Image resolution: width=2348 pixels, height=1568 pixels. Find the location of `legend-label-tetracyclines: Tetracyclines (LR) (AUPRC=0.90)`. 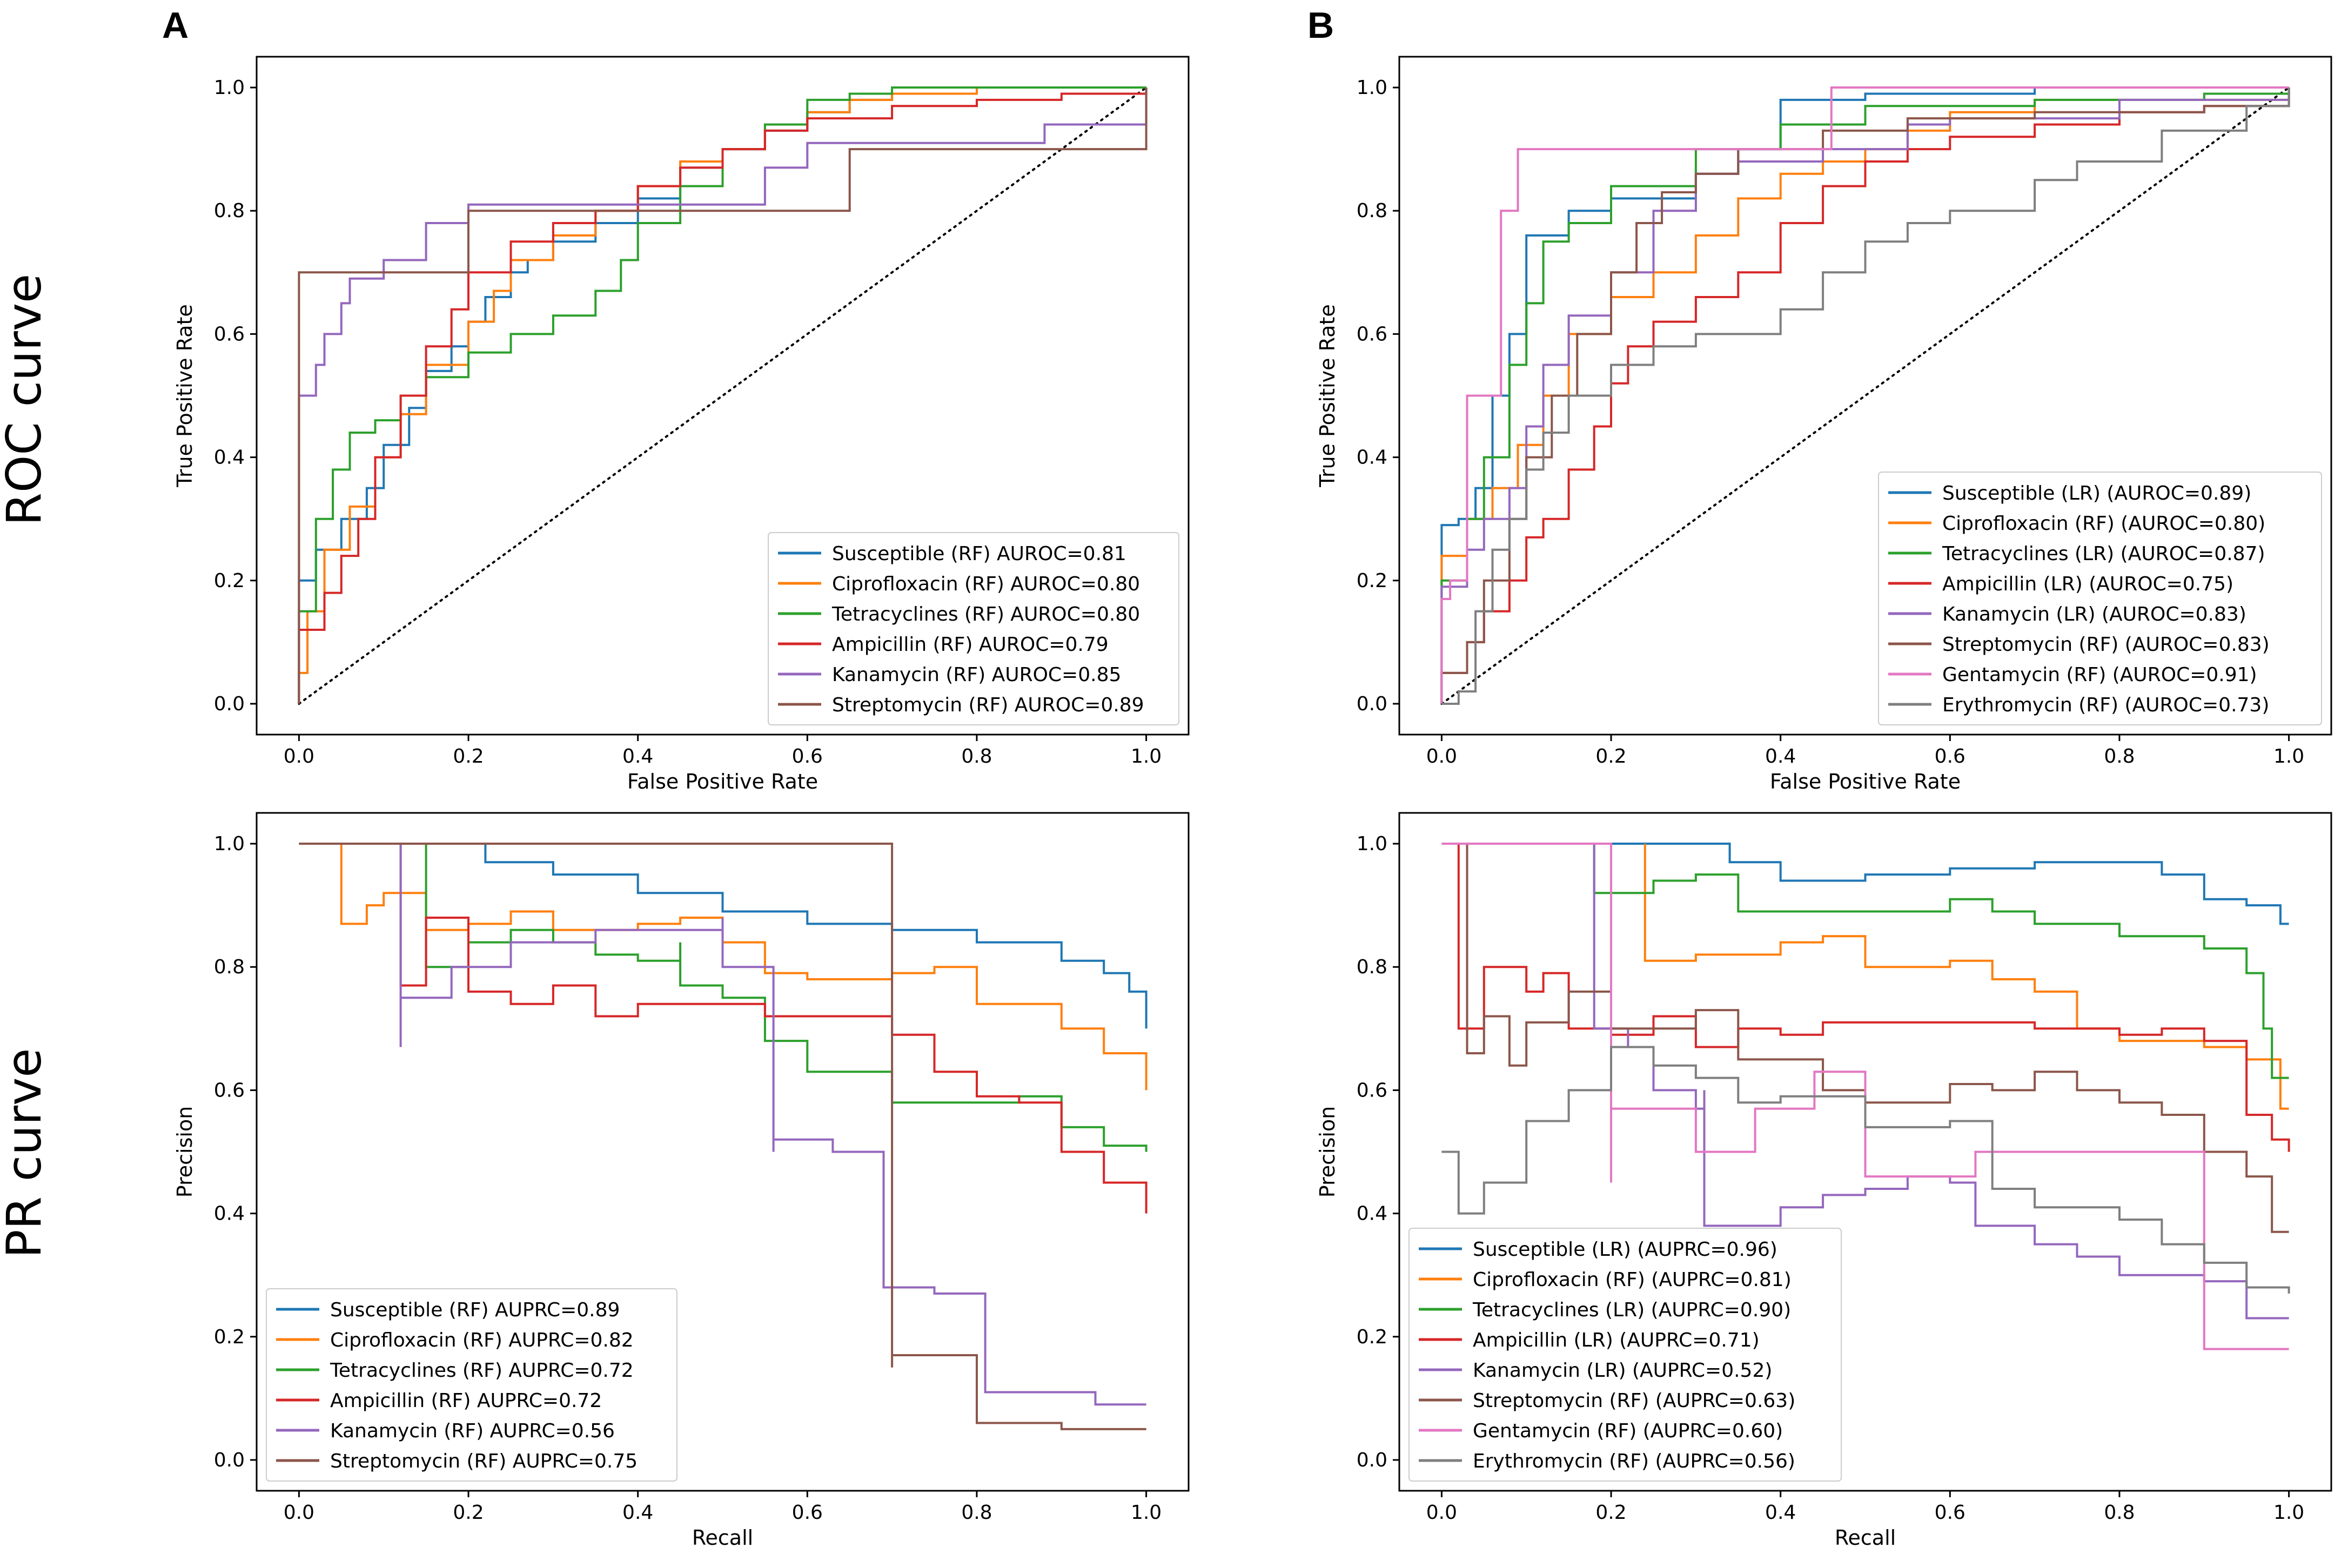

legend-label-tetracyclines: Tetracyclines (LR) (AUPRC=0.90) is located at coordinates (1631, 1310).